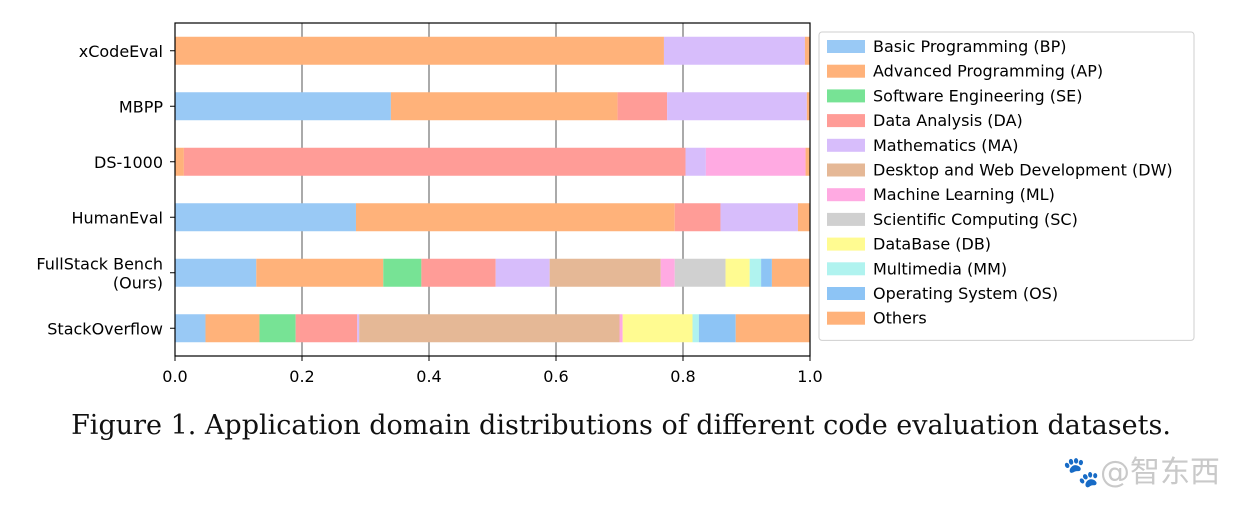 The width and height of the screenshot is (1242, 511). I want to click on legend-label: Basic Programming (BP), so click(969, 46).